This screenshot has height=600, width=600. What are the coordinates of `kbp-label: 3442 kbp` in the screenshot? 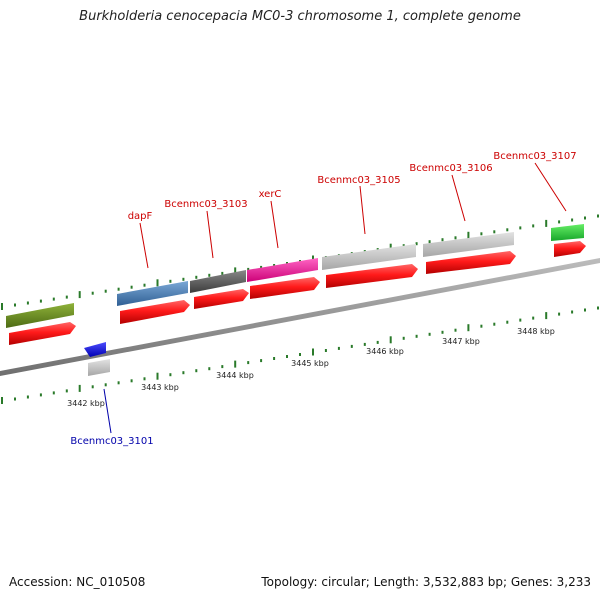 It's located at (86, 403).